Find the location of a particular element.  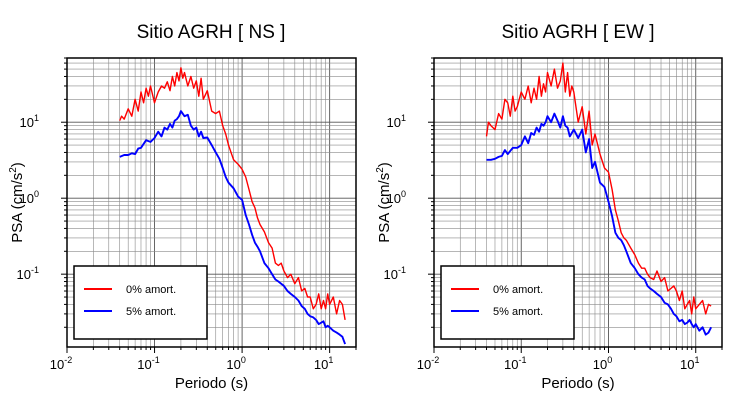

chart-title: Sitio AGRH [ NS ] is located at coordinates (211, 32).